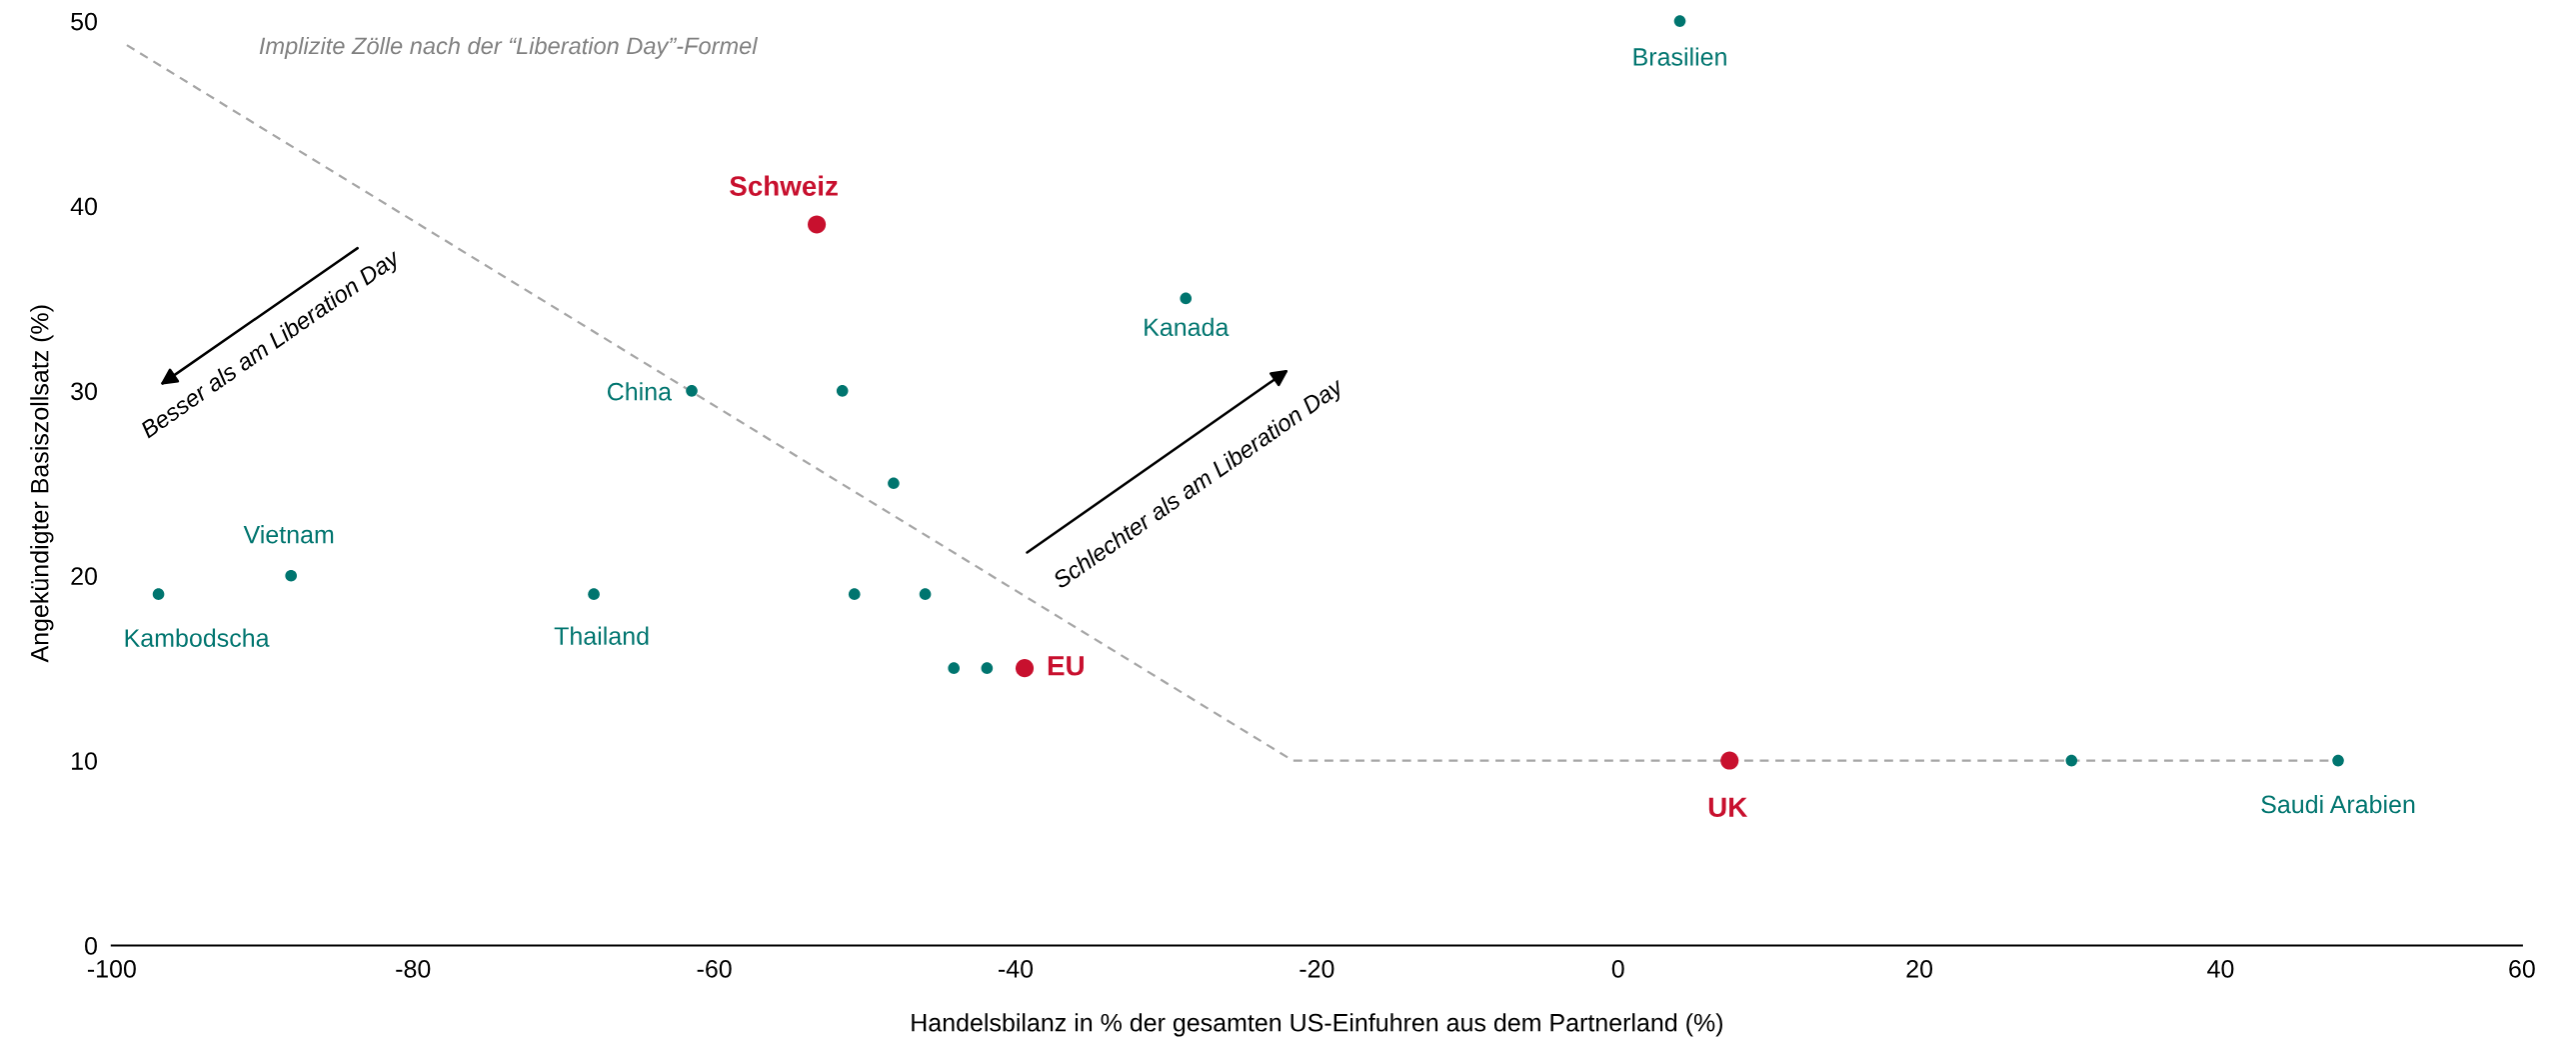 This screenshot has width=2576, height=1054. I want to click on x-tick-label: -80, so click(414, 968).